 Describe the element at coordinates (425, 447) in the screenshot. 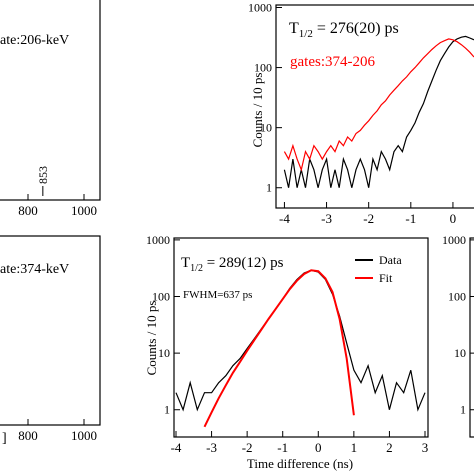

I see `x-tick-label: 3` at that location.